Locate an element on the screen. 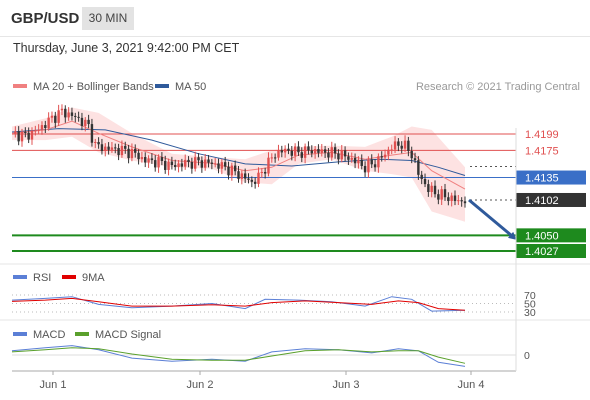  rsi-ma-line is located at coordinates (238, 304).